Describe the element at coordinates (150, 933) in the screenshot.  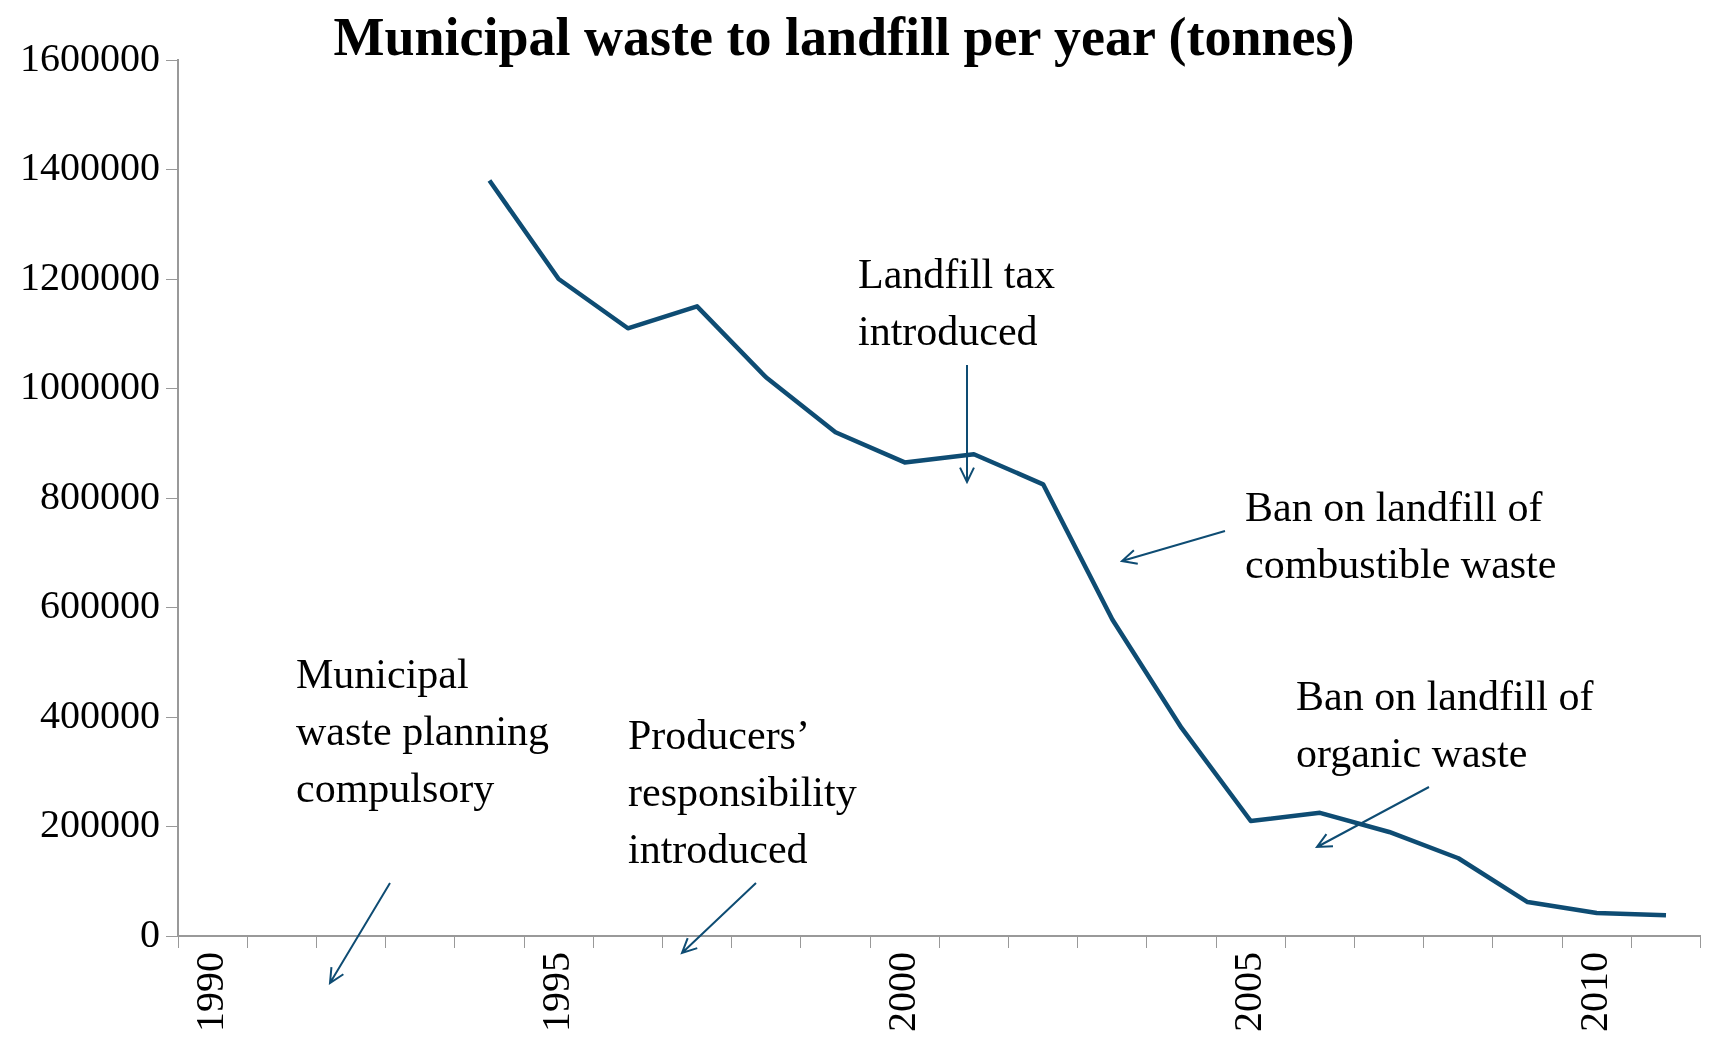
I see `y-tick-label: 0` at that location.